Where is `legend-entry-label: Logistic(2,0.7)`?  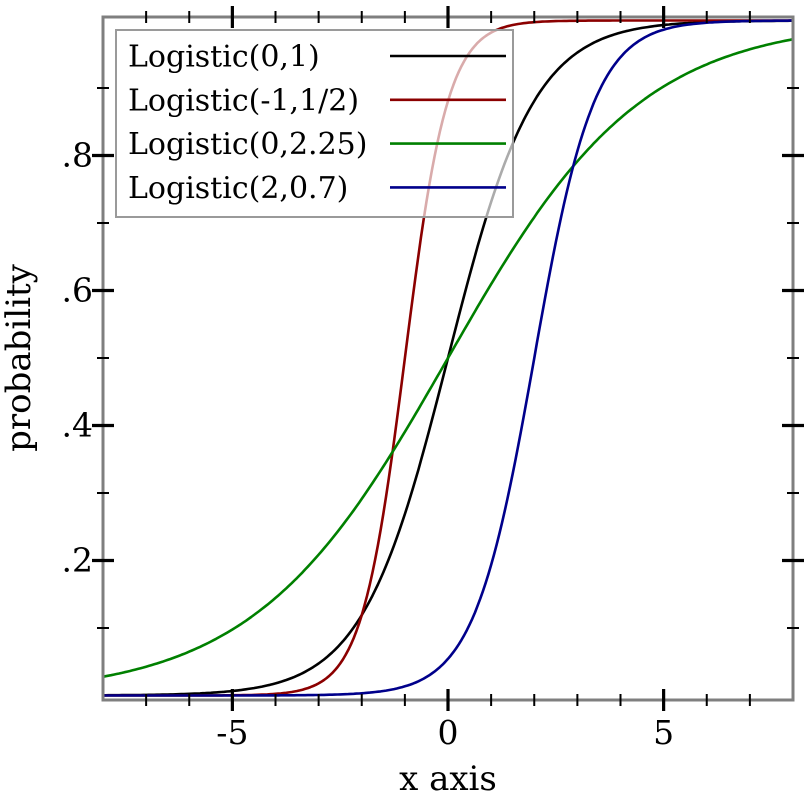
legend-entry-label: Logistic(2,0.7) is located at coordinates (238, 188).